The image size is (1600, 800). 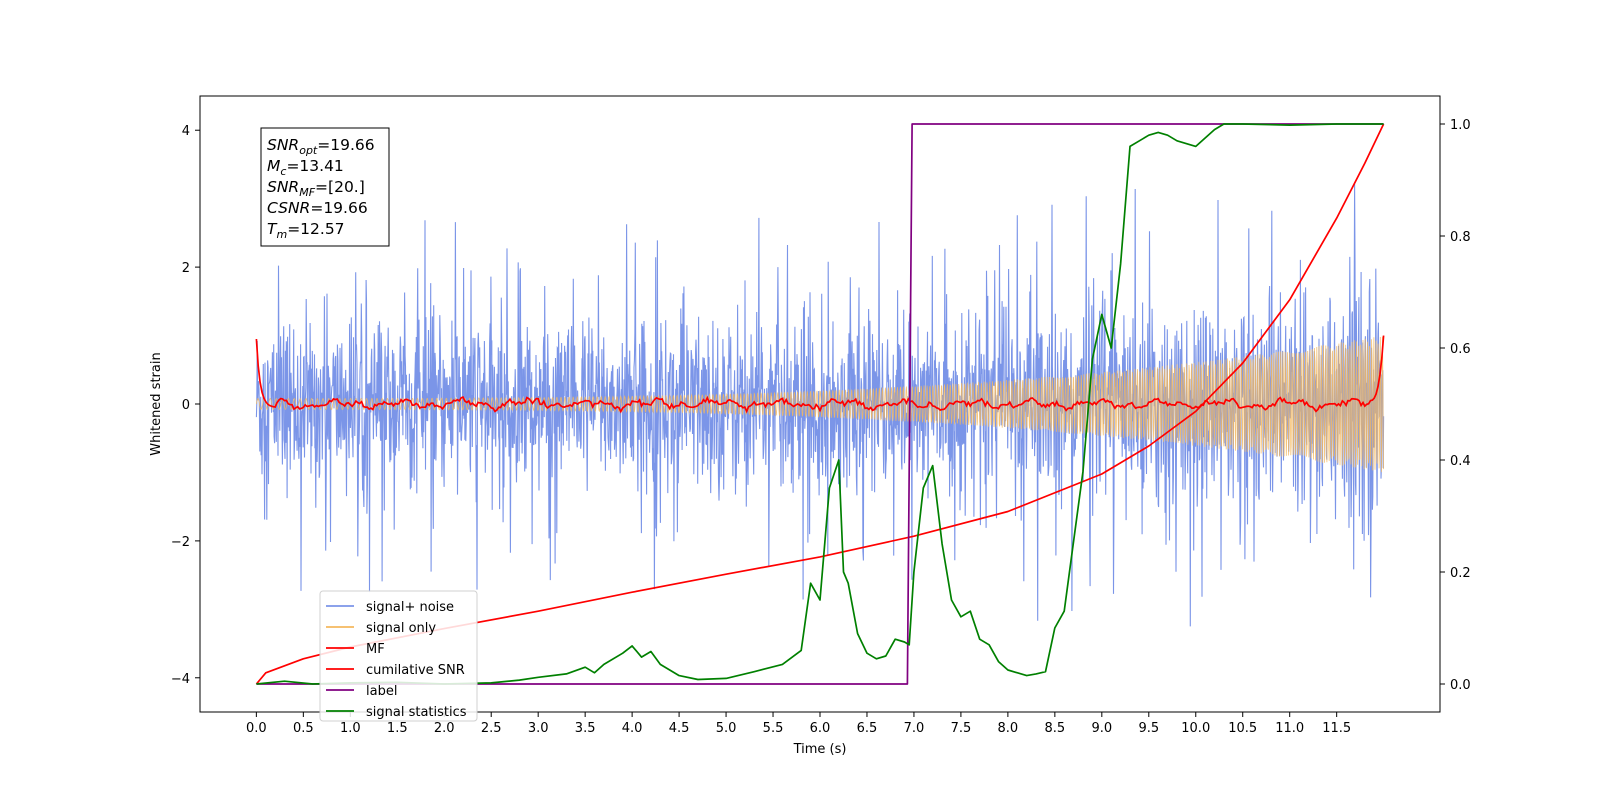 I want to click on x-tick-label: 6.0, so click(x=820, y=728).